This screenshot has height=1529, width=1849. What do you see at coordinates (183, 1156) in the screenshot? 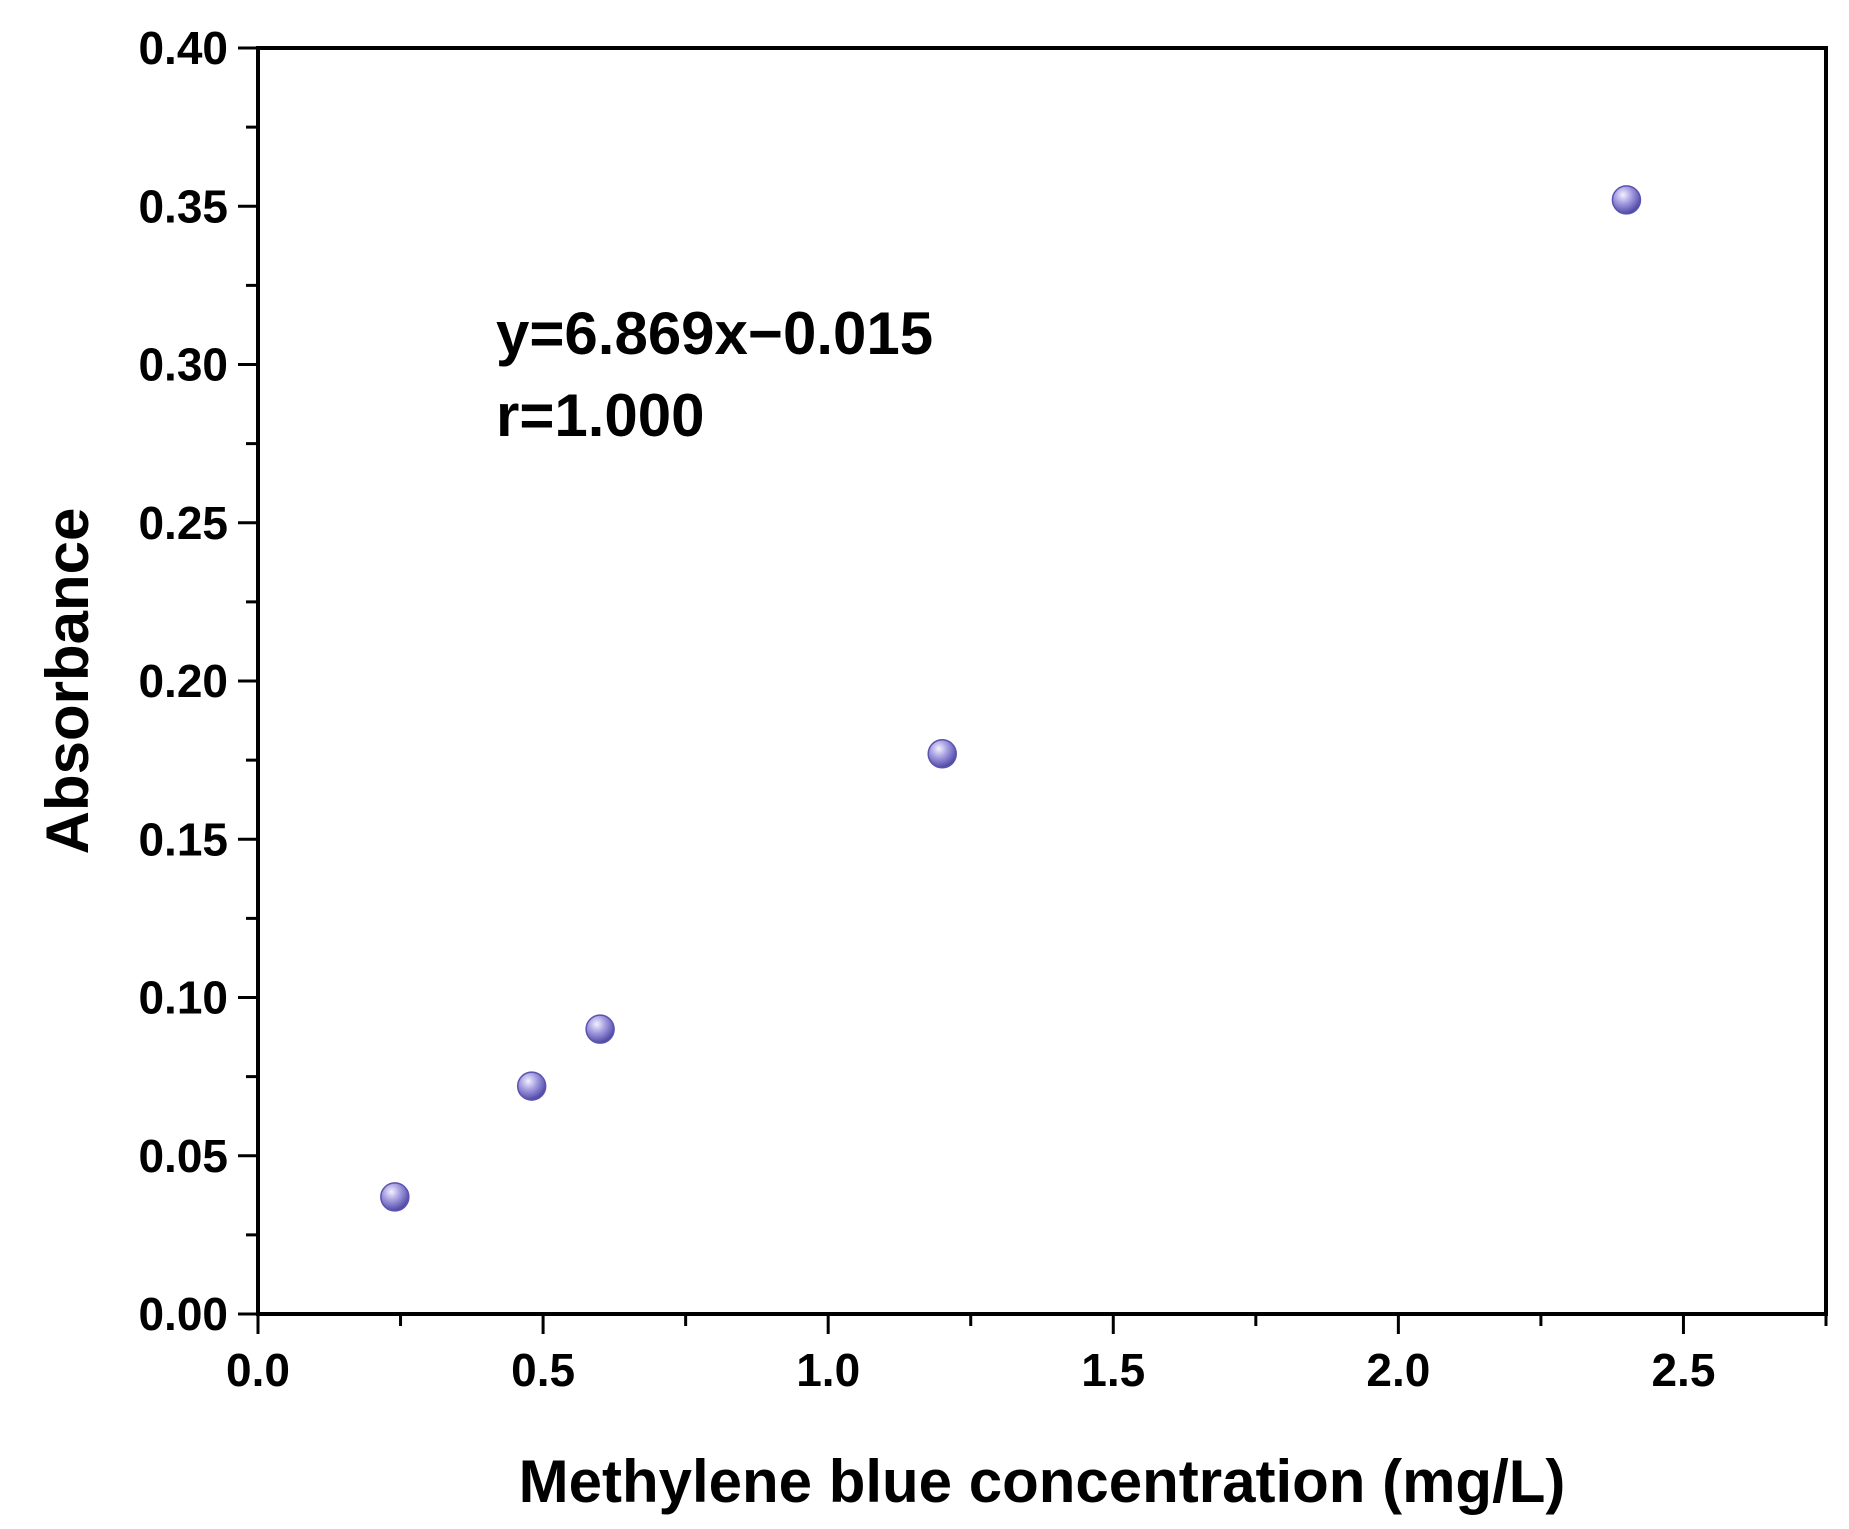
I see `y-tick-label: 0.05` at bounding box center [183, 1156].